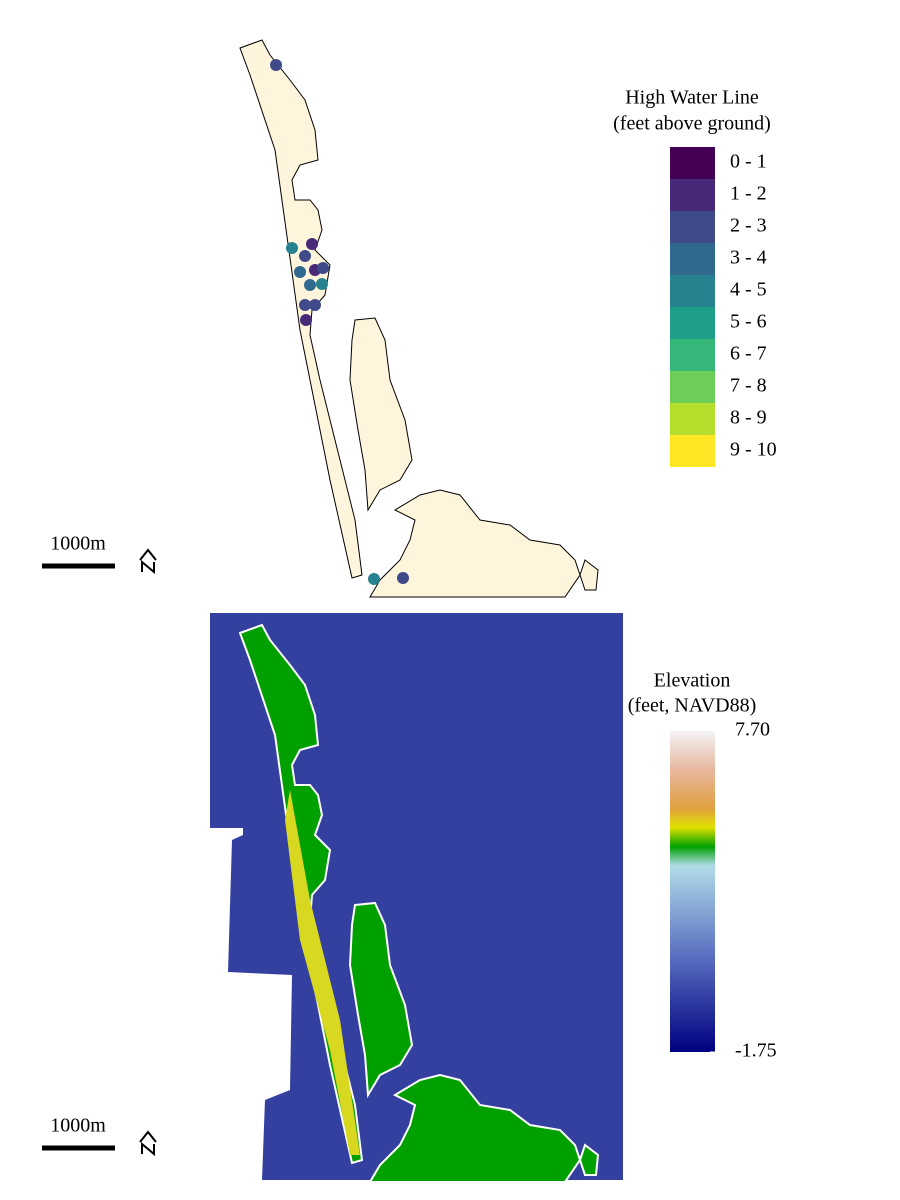  I want to click on legend-title: (feet, NAVD88), so click(692, 706).